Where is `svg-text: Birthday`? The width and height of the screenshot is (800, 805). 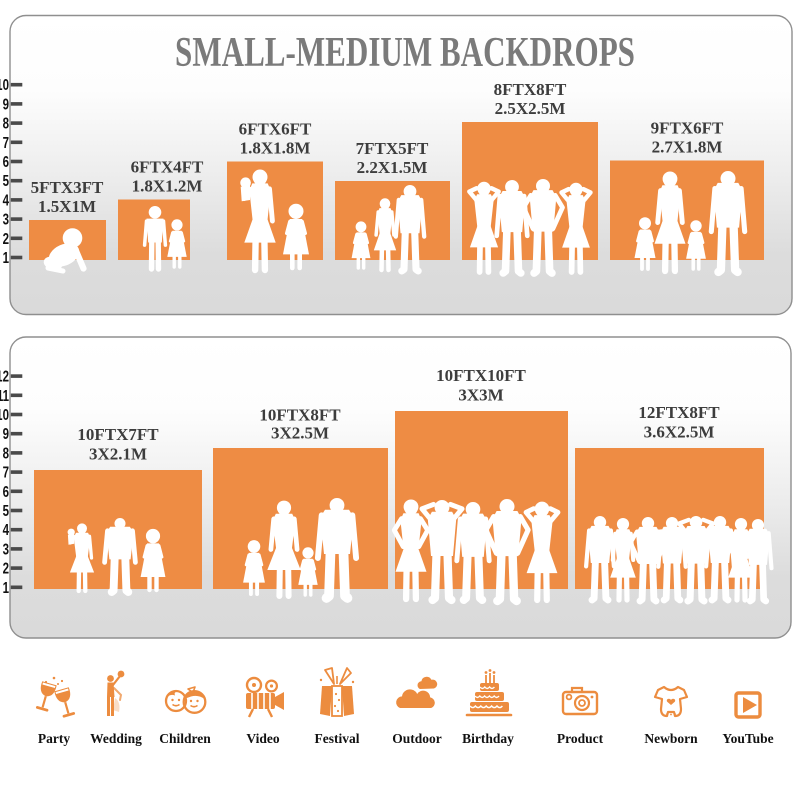 svg-text: Birthday is located at coordinates (488, 738).